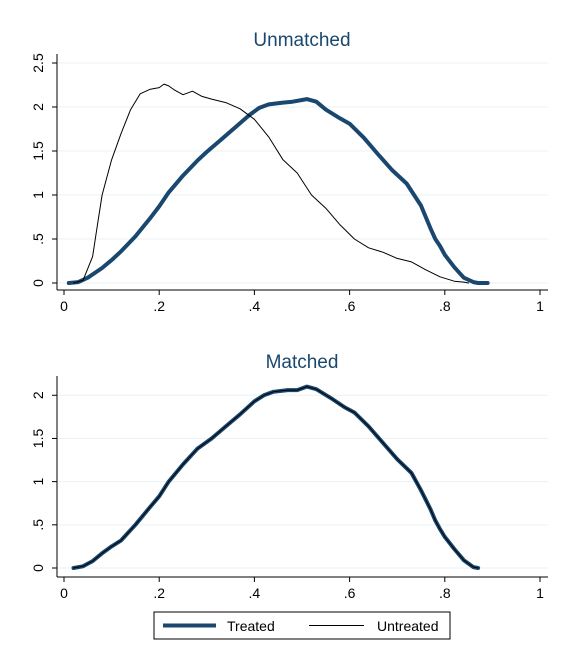  What do you see at coordinates (38, 107) in the screenshot?
I see `unmatched-y-tick-label-4: 2` at bounding box center [38, 107].